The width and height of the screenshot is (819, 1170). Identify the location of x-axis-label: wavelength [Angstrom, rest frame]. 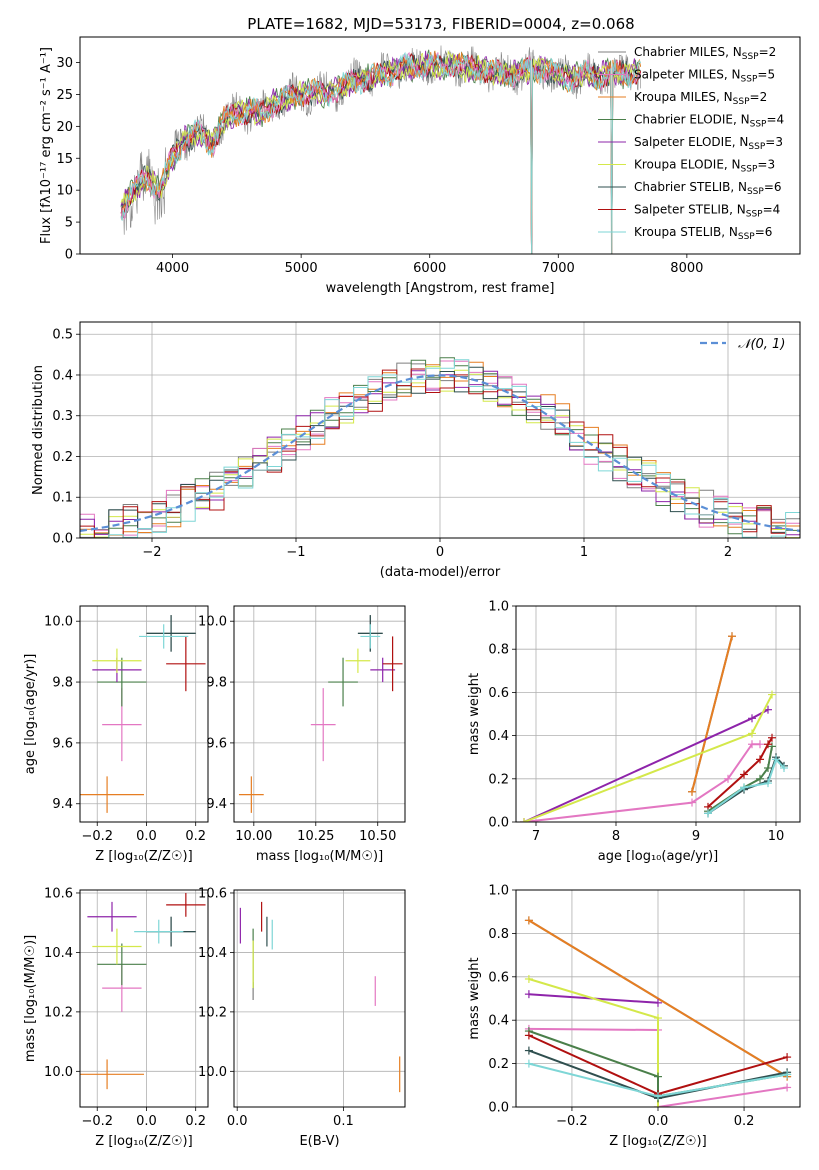
(440, 288).